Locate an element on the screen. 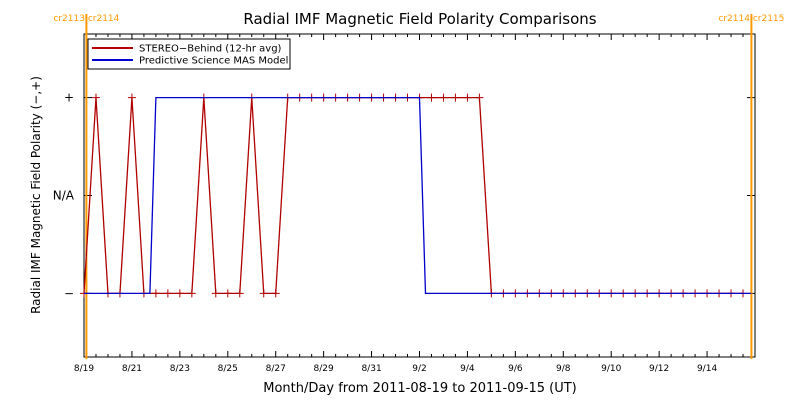  x-tick-label: 8/19 is located at coordinates (84, 369).